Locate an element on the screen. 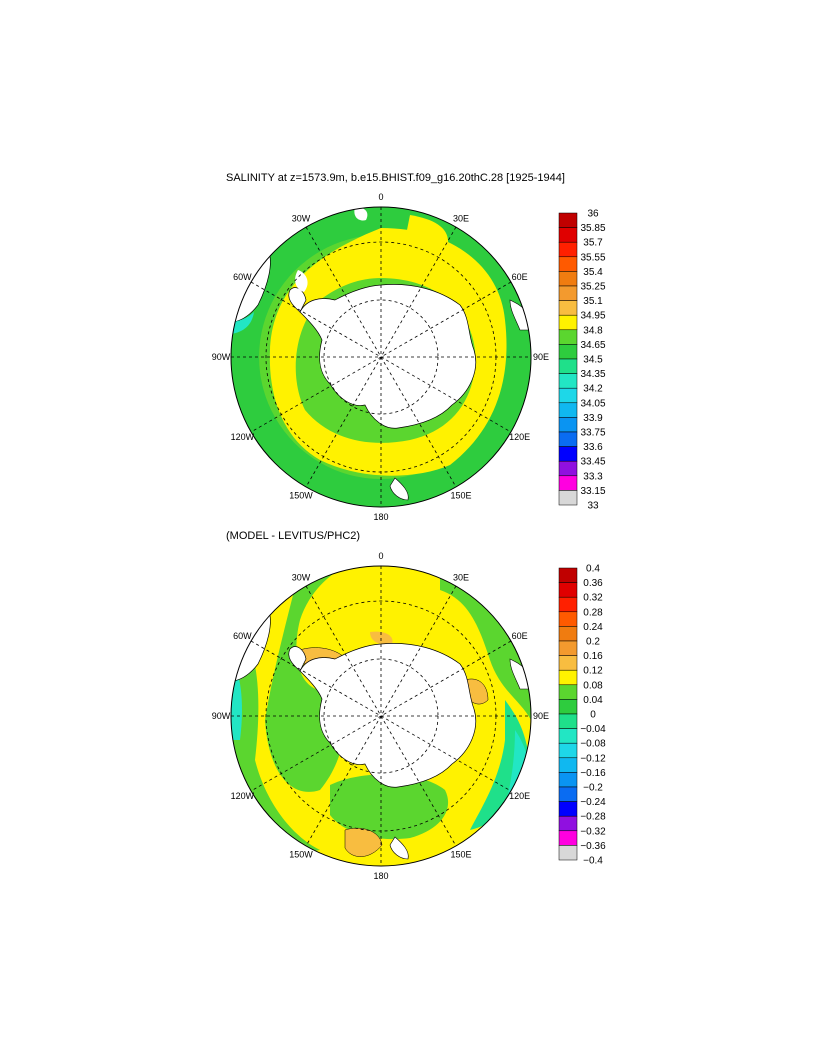 The height and width of the screenshot is (1055, 818). colorbar-tick-label: −0.36 is located at coordinates (593, 846).